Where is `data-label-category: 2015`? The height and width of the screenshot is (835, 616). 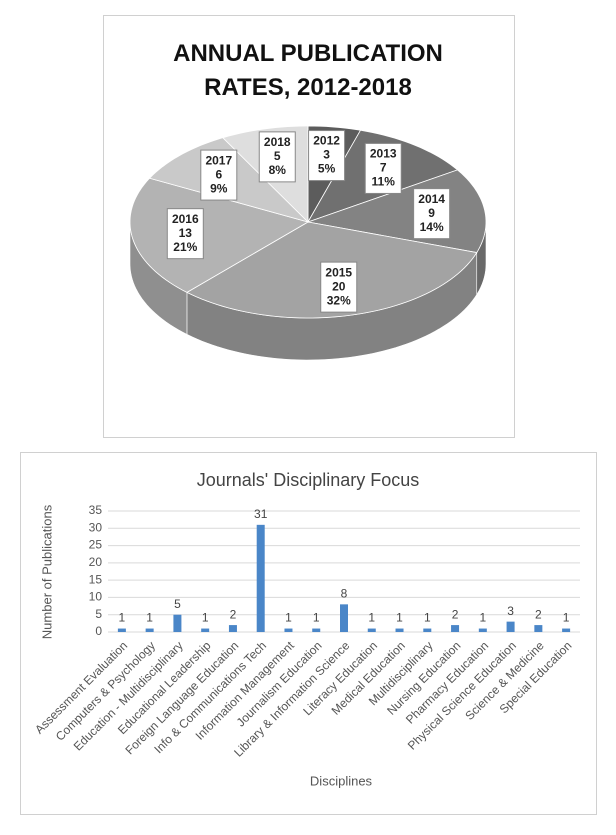 data-label-category: 2015 is located at coordinates (338, 272).